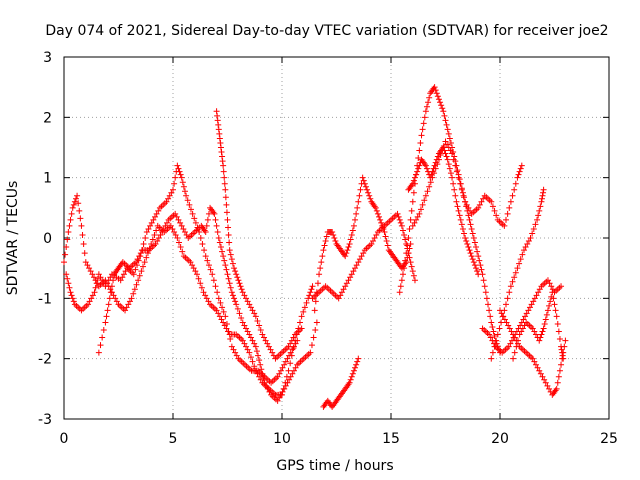 The width and height of the screenshot is (640, 480). Describe the element at coordinates (609, 439) in the screenshot. I see `x-tick-label: 25` at that location.